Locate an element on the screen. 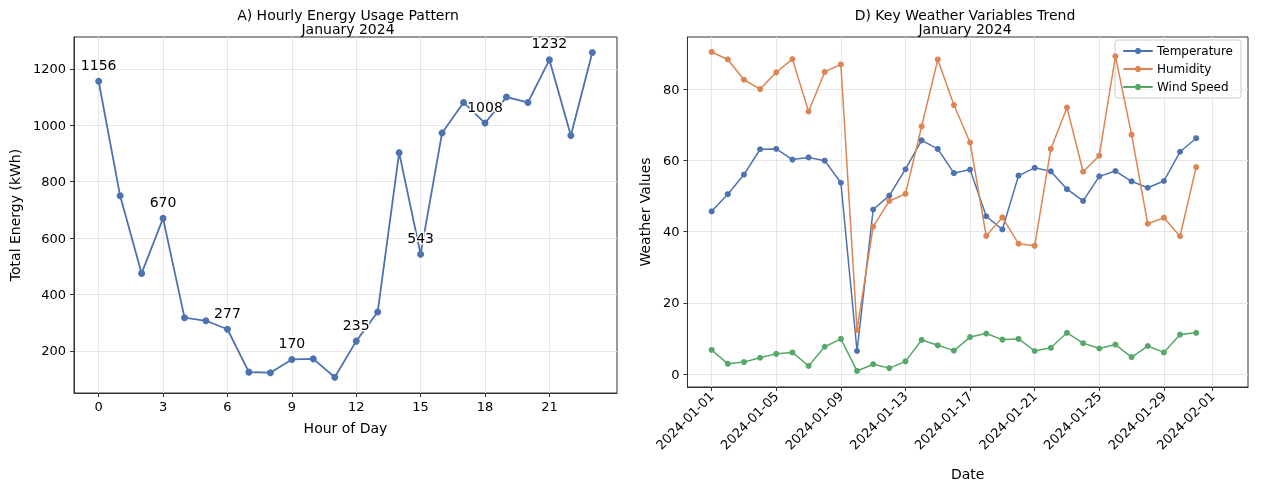  data-label: 670 is located at coordinates (163, 201).